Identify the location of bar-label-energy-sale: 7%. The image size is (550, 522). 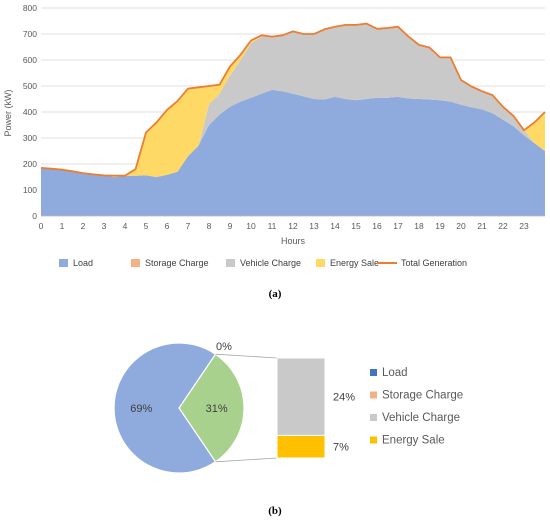
(341, 448).